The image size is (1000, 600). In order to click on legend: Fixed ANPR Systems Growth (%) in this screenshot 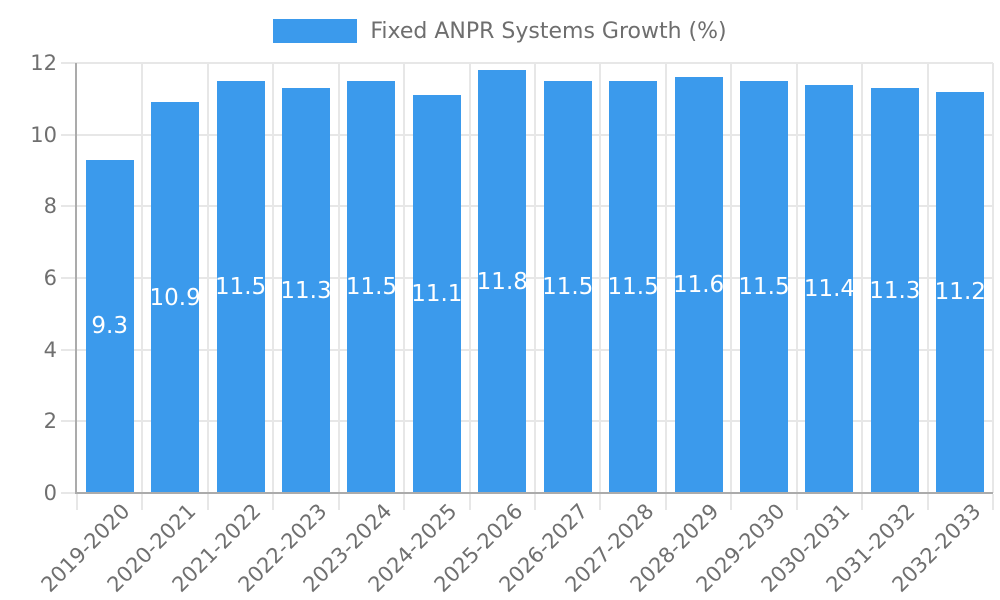, I will do `click(500, 31)`.